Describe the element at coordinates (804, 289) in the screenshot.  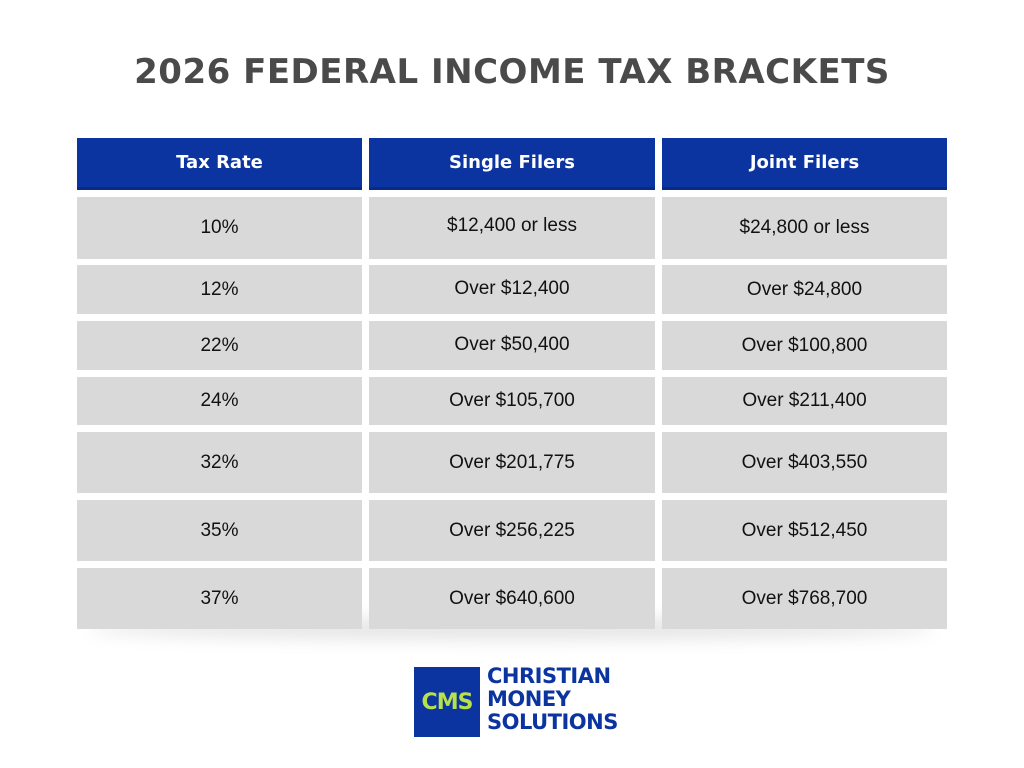
I see `table-cell-joint: Over $24,800` at that location.